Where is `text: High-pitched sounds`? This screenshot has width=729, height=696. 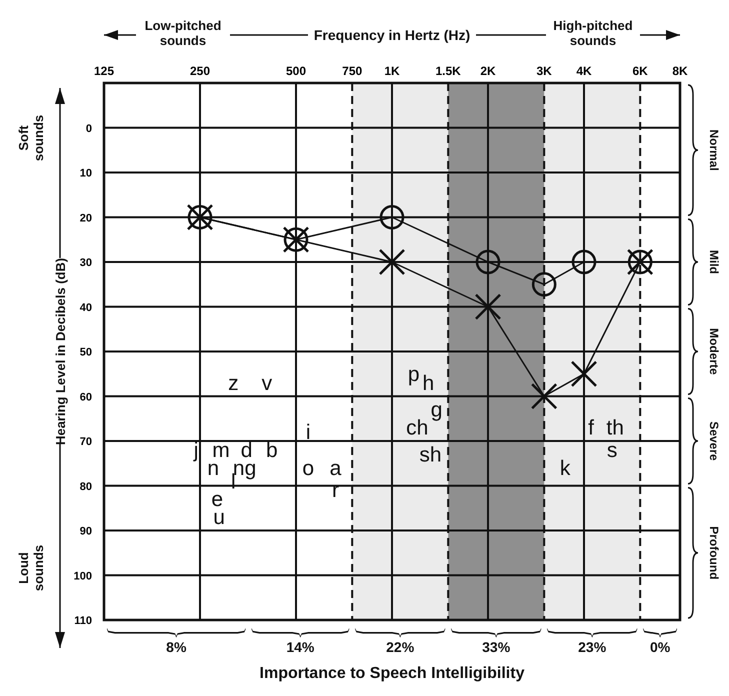
text: High-pitched sounds is located at coordinates (593, 33).